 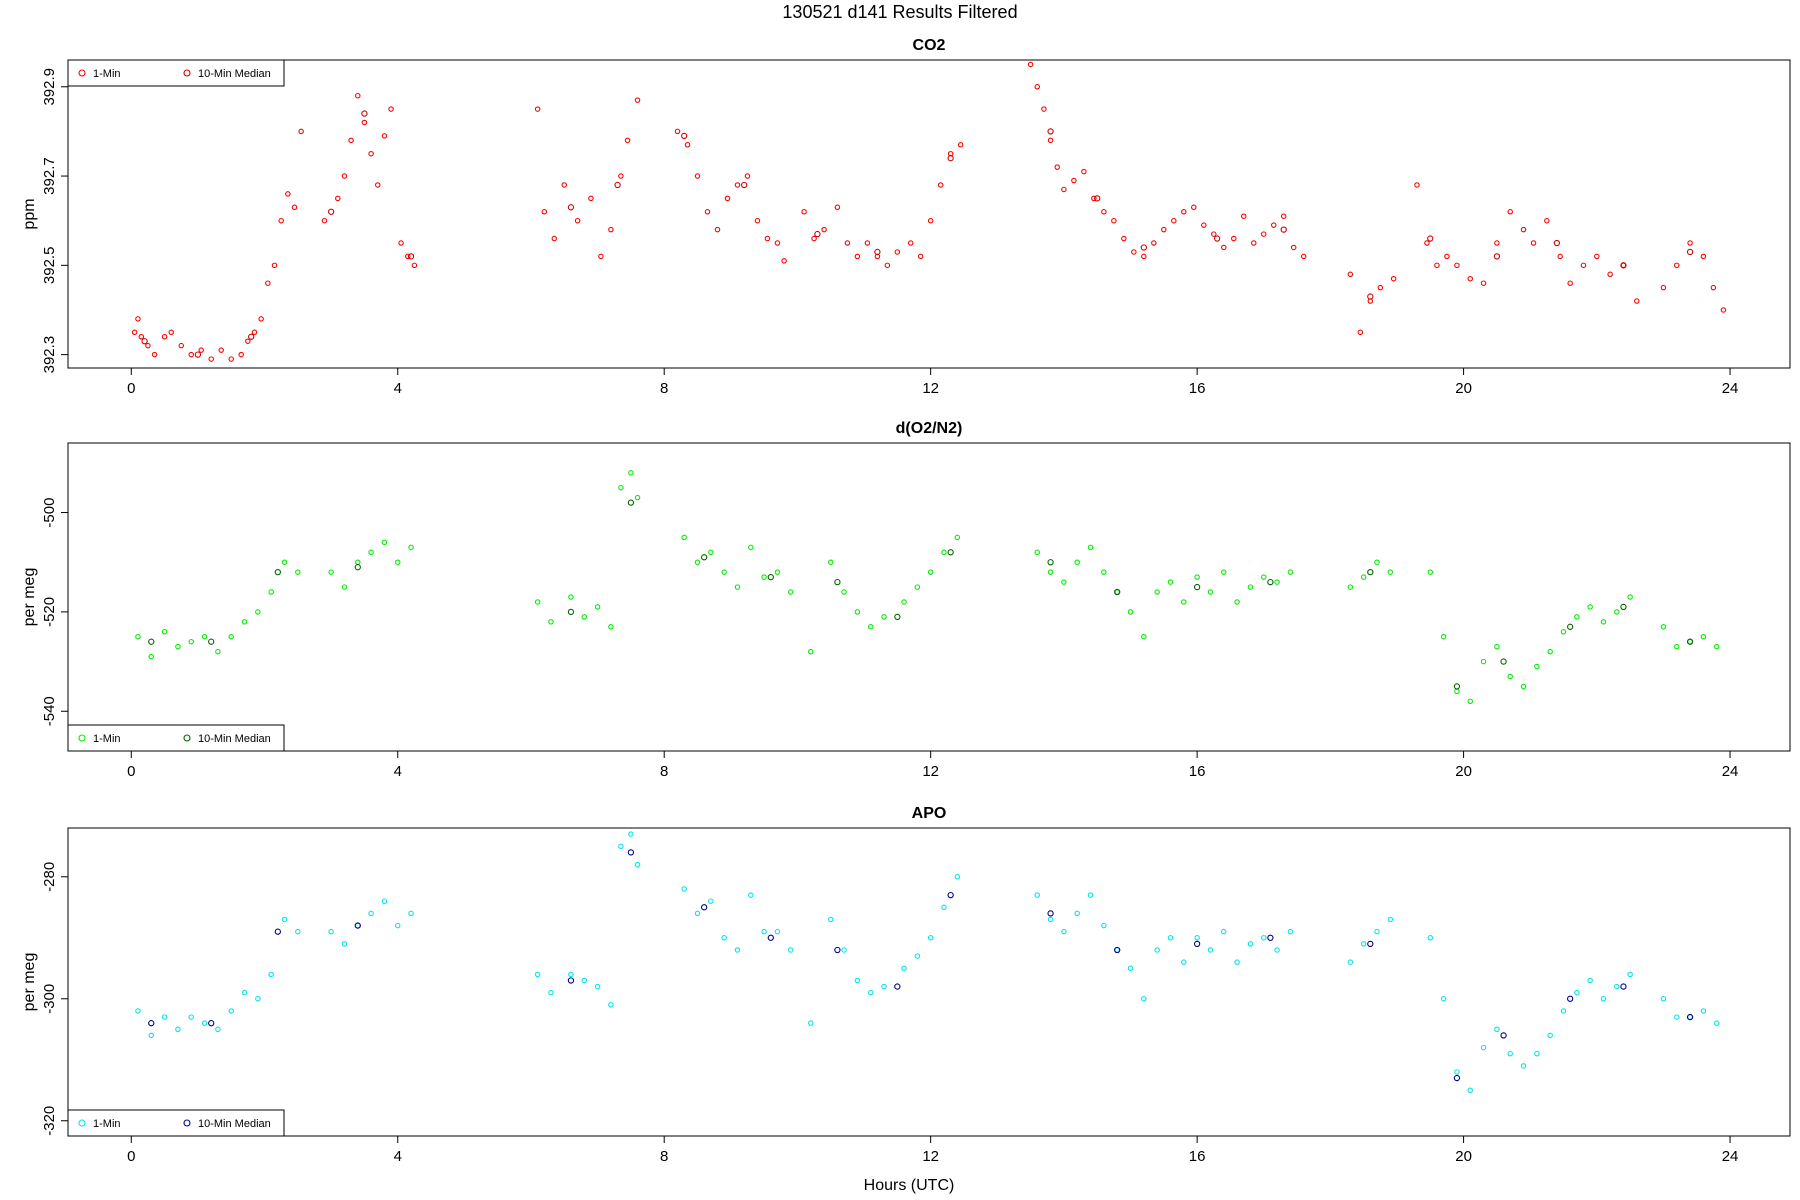 What do you see at coordinates (234, 1124) in the screenshot?
I see `legend-label: 10-Min Median` at bounding box center [234, 1124].